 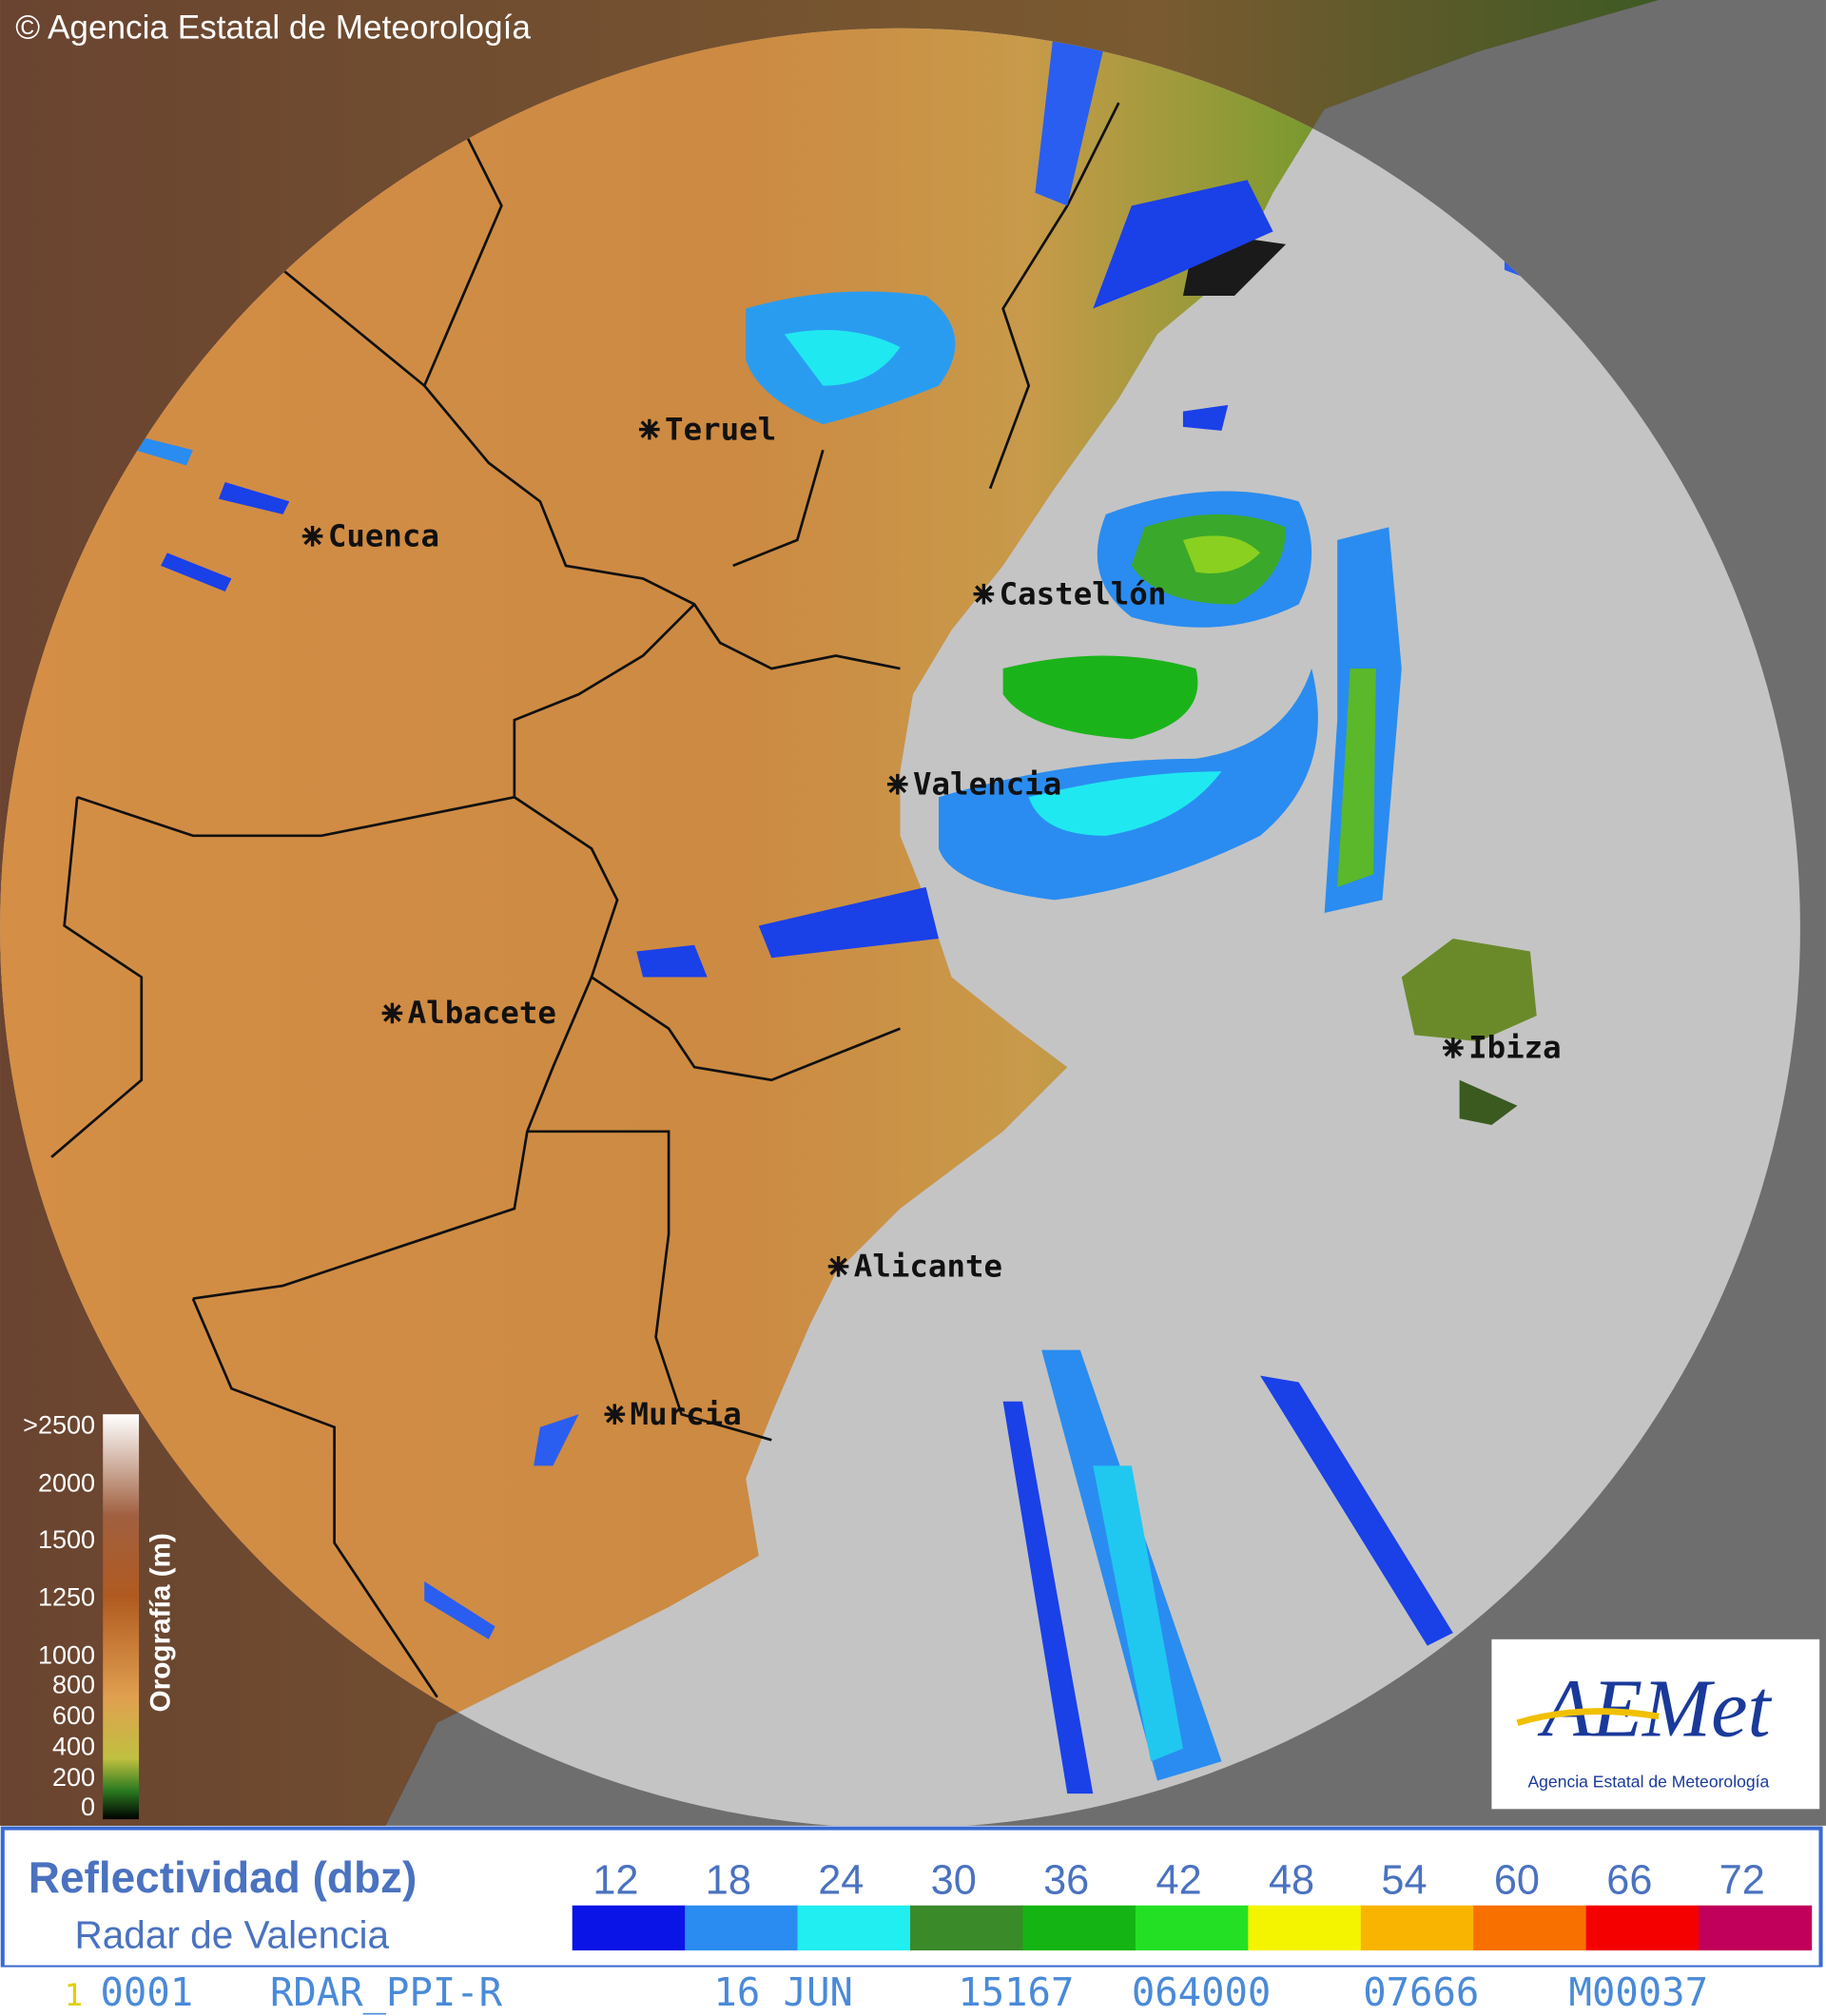 What do you see at coordinates (1638, 1992) in the screenshot?
I see `status-field: M00037` at bounding box center [1638, 1992].